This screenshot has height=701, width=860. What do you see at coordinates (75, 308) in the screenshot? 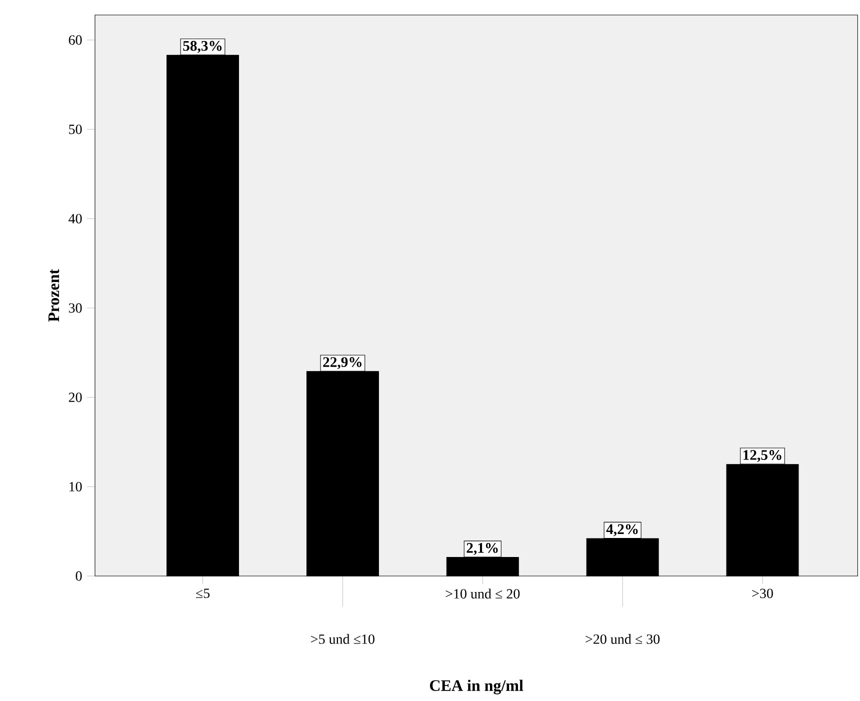
I see `y-tick-label: 30` at bounding box center [75, 308].